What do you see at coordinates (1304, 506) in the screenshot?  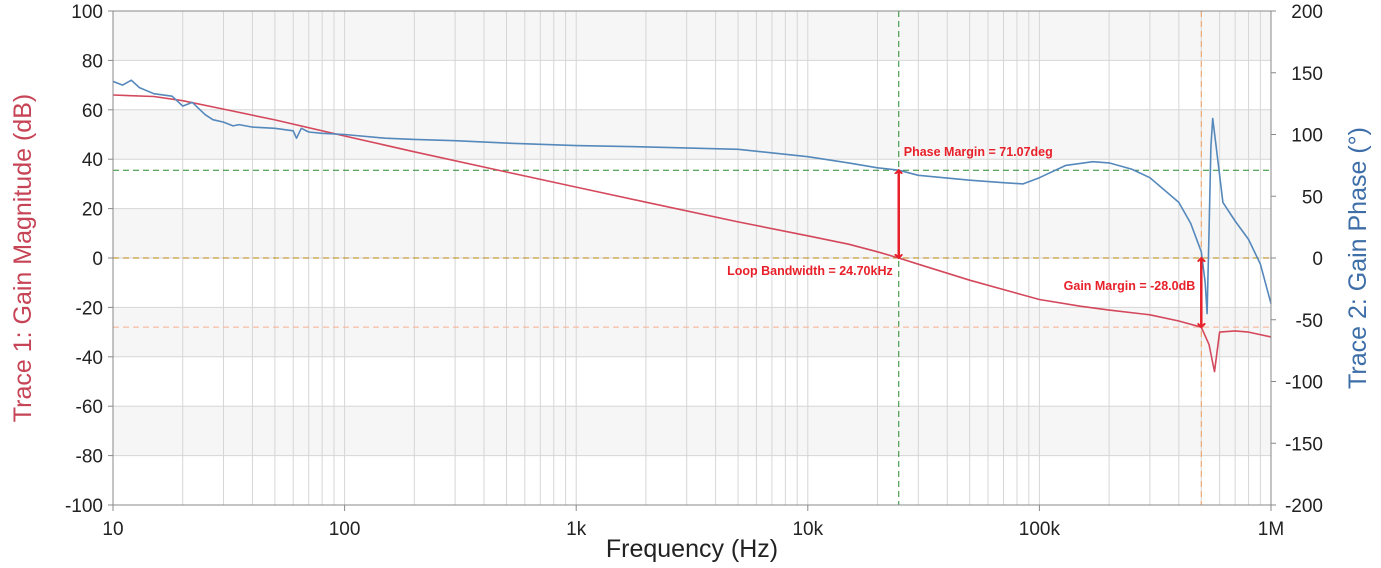 I see `y2-tick-label: -200` at bounding box center [1304, 506].